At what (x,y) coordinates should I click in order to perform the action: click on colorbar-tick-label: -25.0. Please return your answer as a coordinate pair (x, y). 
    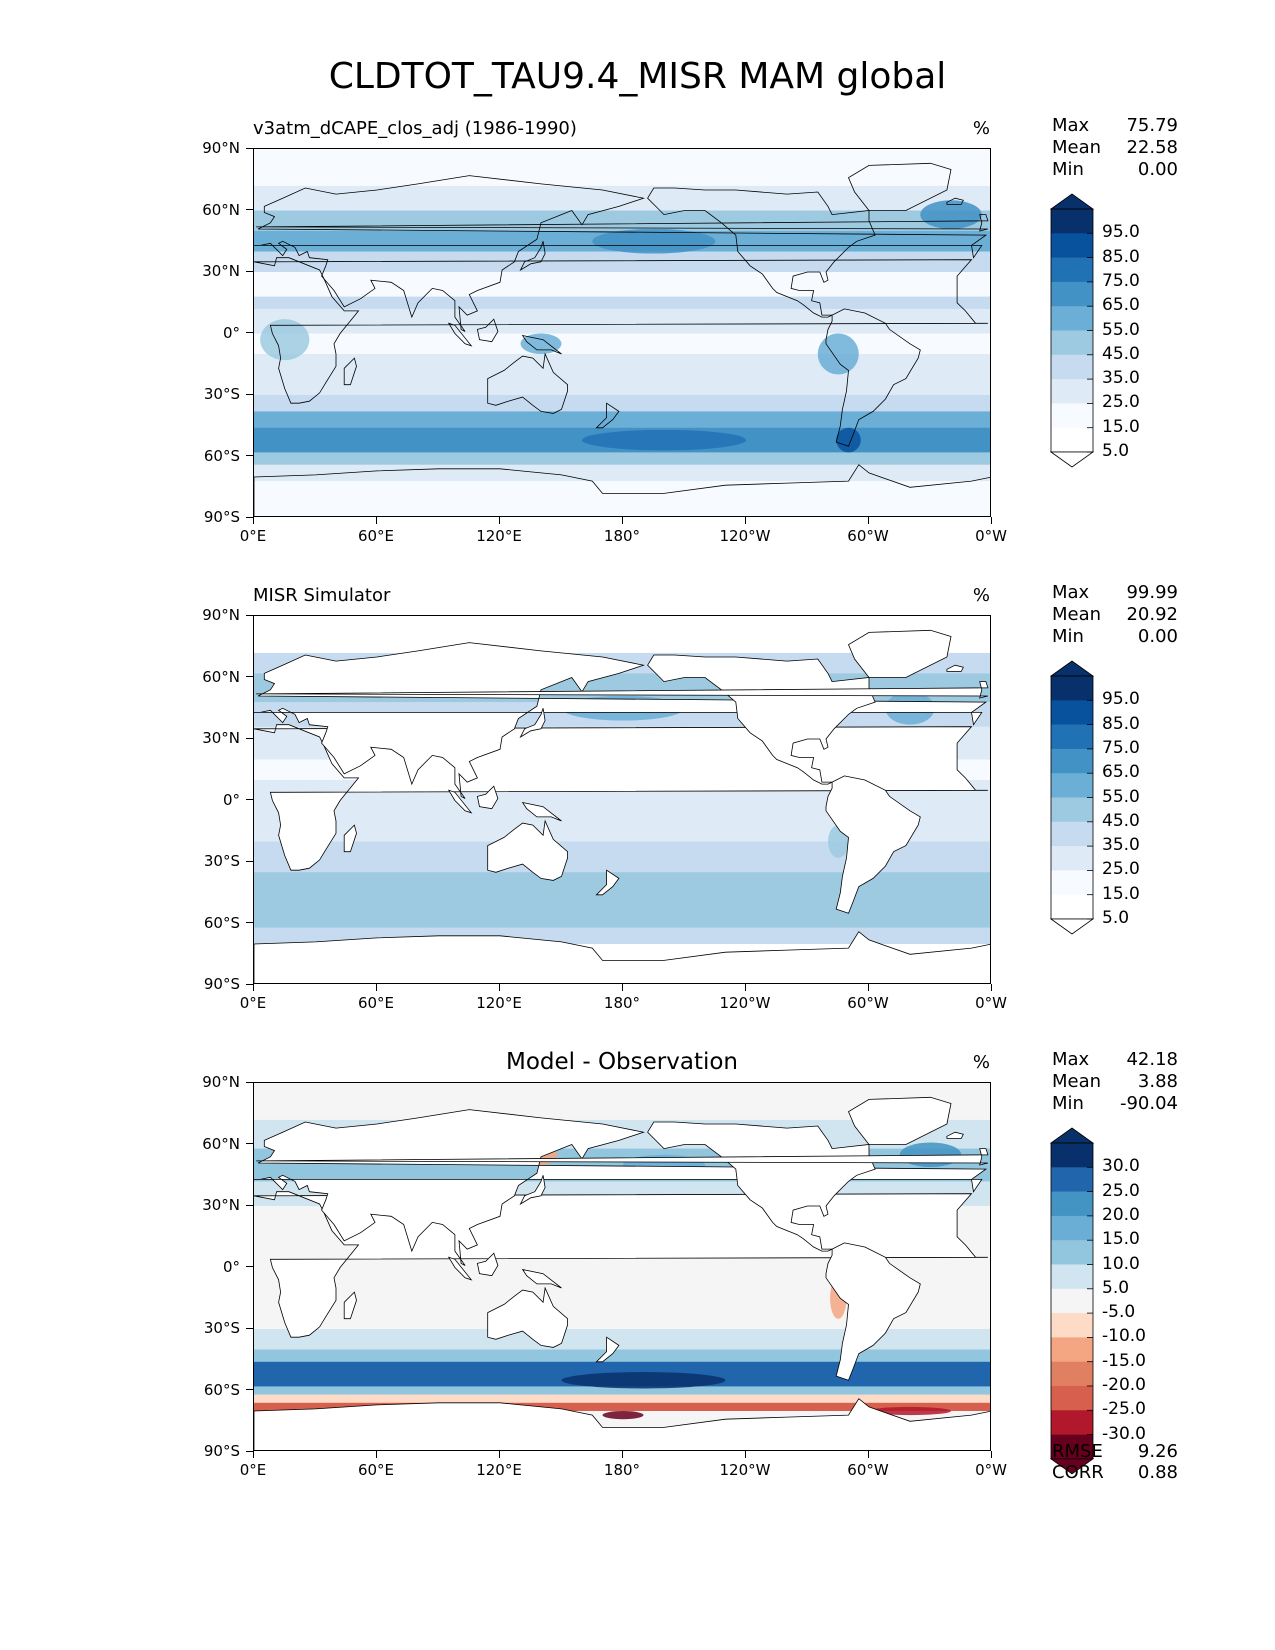
    Looking at the image, I should click on (1124, 1409).